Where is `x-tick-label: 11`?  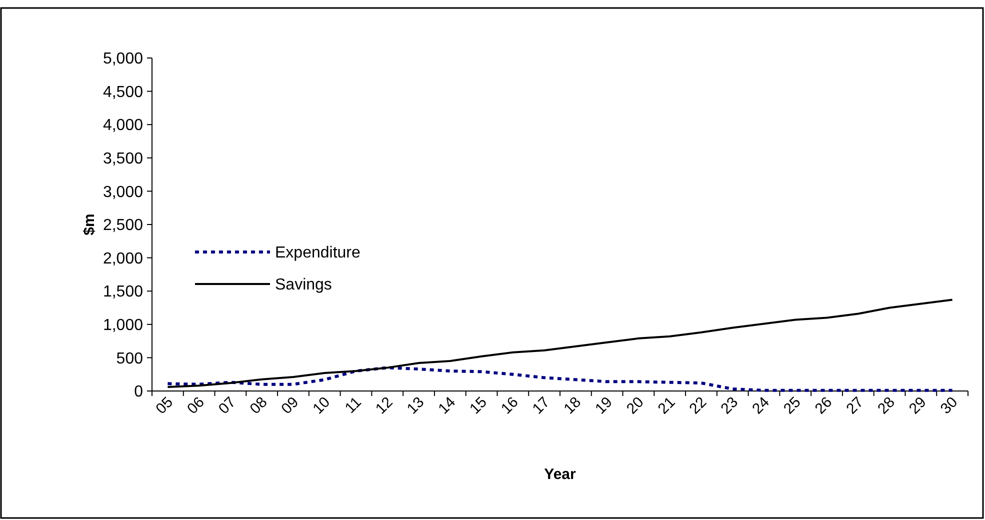 x-tick-label: 11 is located at coordinates (353, 405).